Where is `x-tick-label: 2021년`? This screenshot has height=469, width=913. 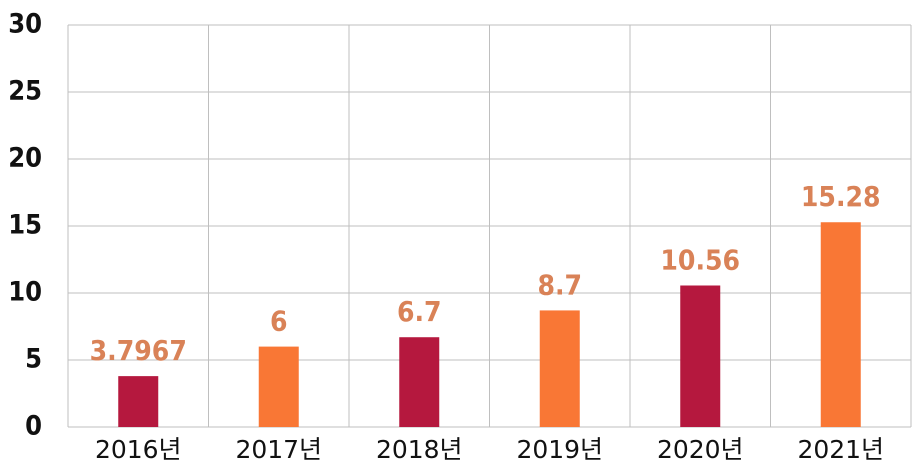
x-tick-label: 2021년 is located at coordinates (840, 449).